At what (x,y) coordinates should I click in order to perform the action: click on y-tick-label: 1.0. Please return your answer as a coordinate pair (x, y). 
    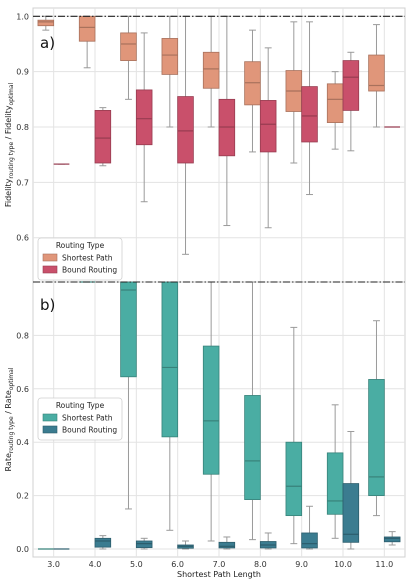
    Looking at the image, I should click on (22, 16).